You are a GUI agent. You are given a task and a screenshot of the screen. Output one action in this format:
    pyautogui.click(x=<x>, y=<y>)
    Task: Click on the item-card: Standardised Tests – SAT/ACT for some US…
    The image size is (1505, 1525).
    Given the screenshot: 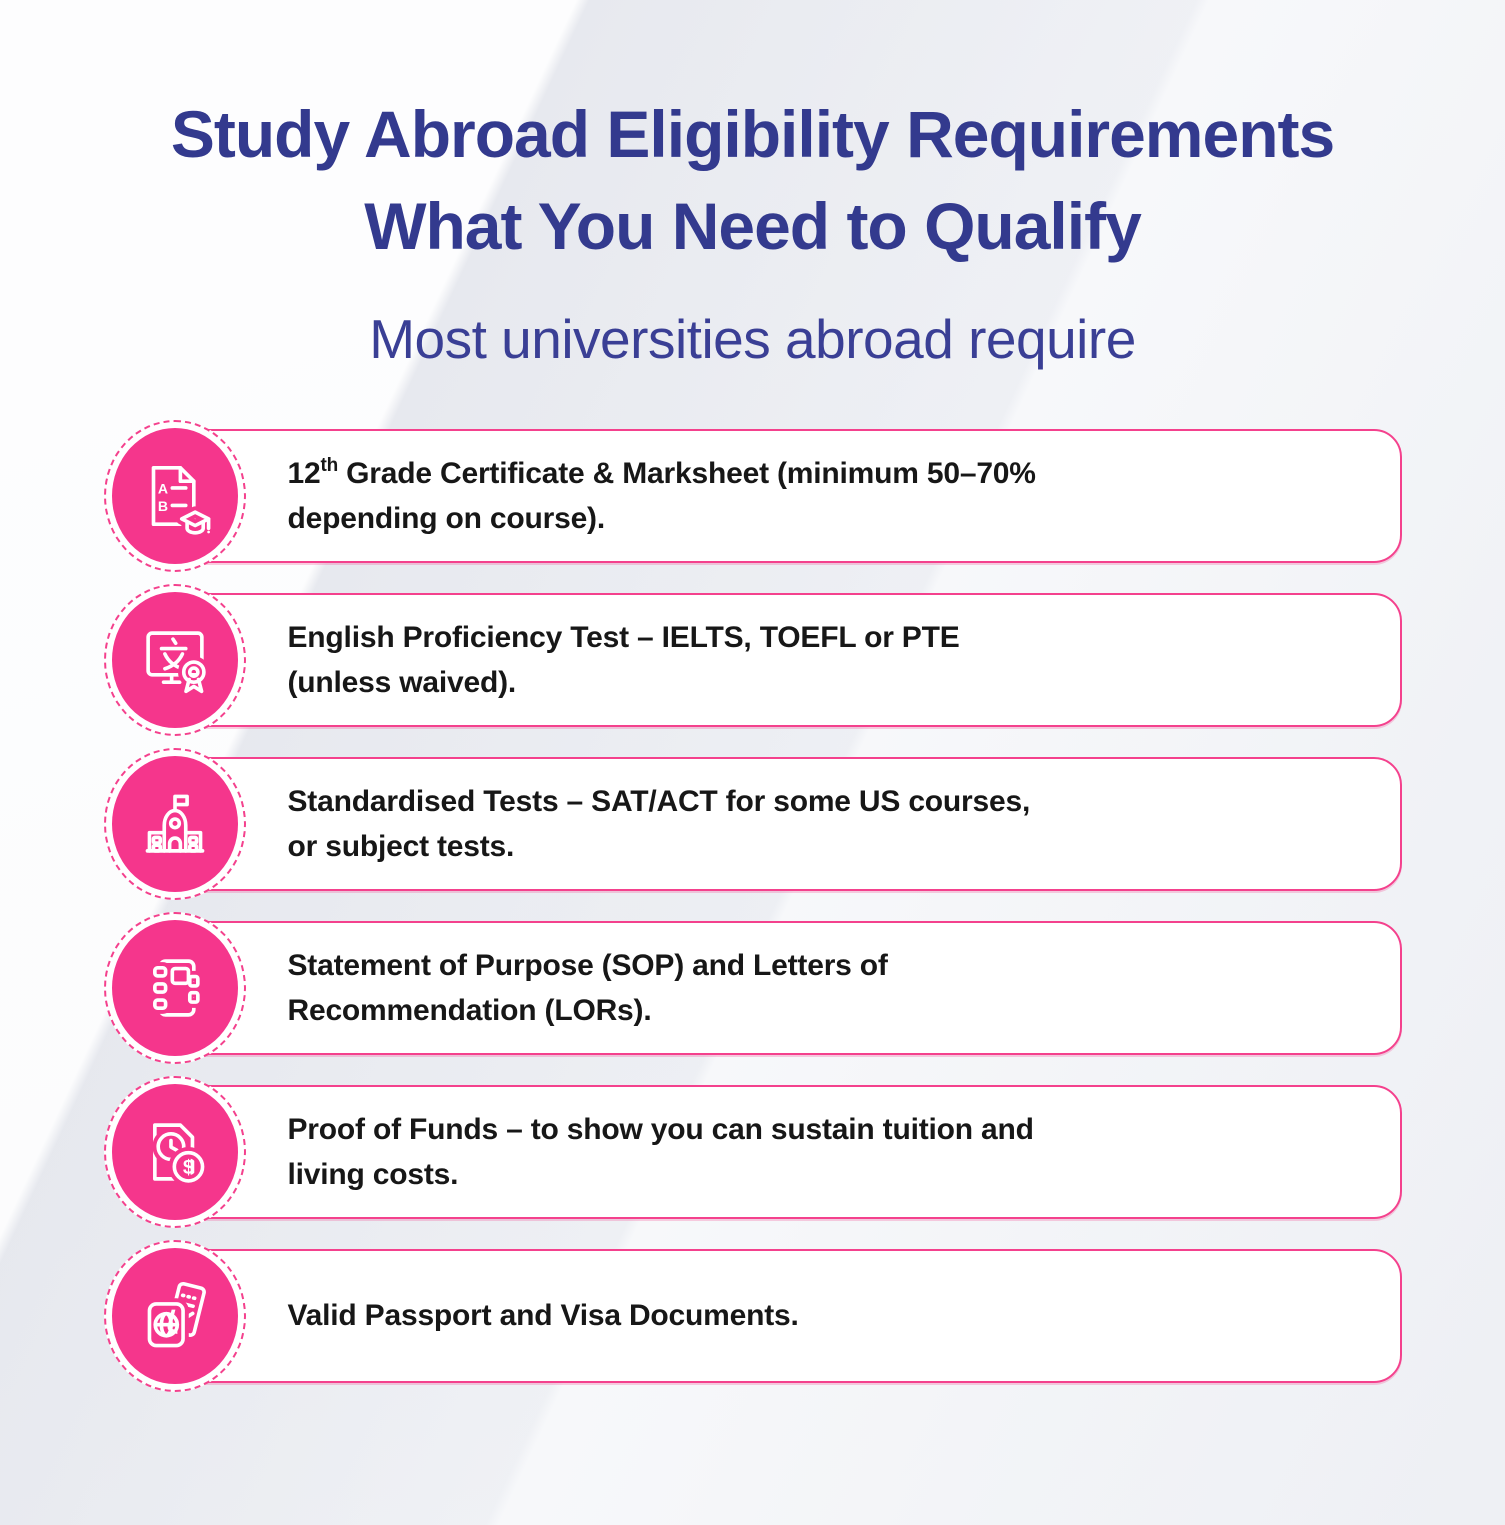 What is the action you would take?
    pyautogui.click(x=770, y=823)
    